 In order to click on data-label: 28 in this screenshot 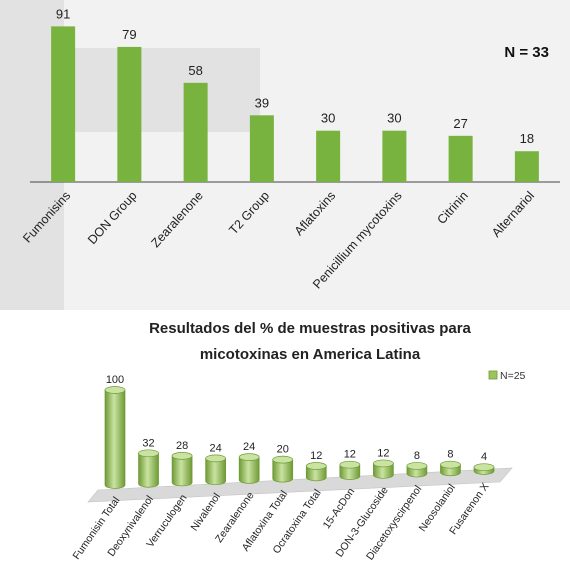, I will do `click(182, 446)`.